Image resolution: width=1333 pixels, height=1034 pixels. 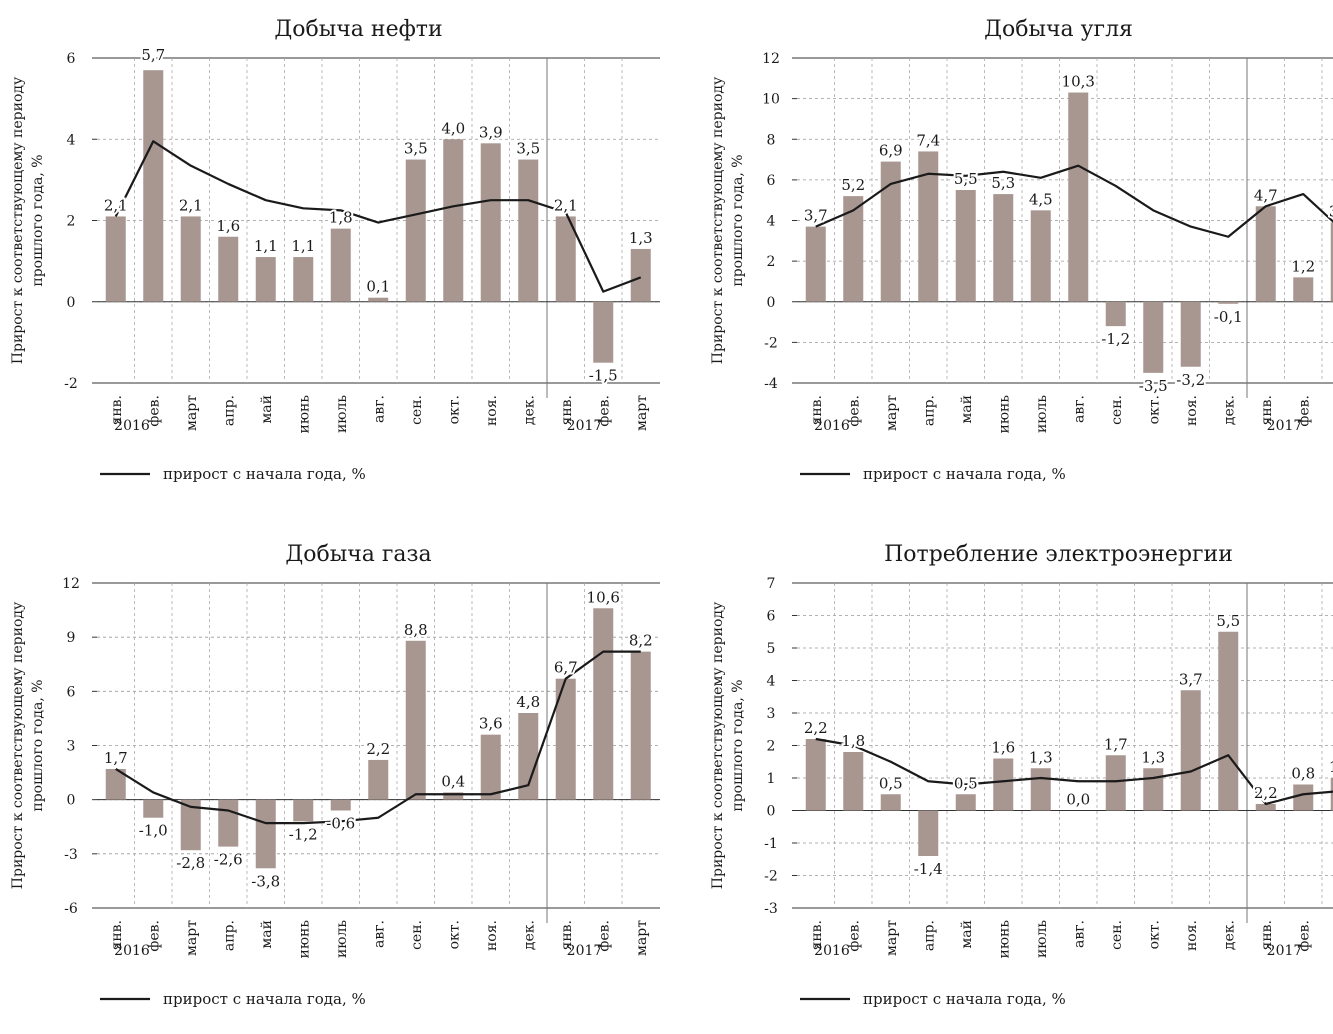 What do you see at coordinates (303, 246) in the screenshot?
I see `data-label: 1,1` at bounding box center [303, 246].